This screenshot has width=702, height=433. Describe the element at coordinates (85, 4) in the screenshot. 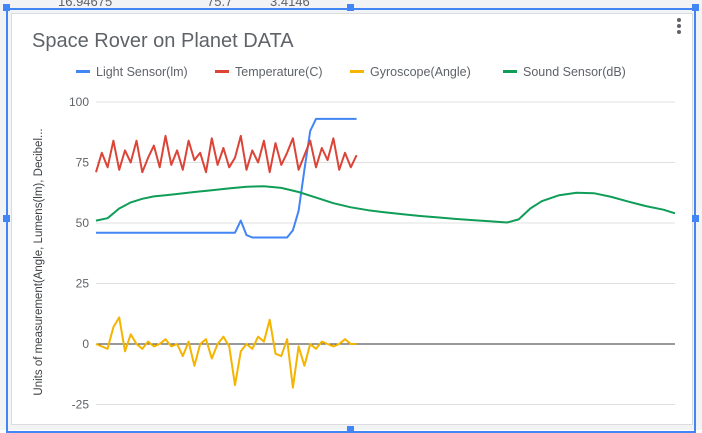

I see `background-cell-value: 16.94675` at that location.